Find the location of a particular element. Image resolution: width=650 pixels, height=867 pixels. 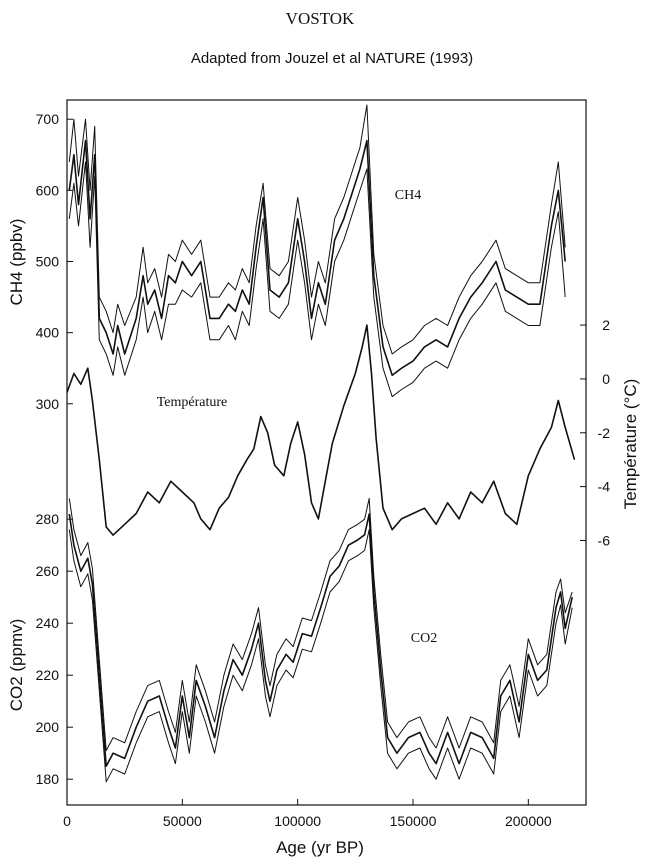

y-tick-label: 300 is located at coordinates (48, 404).